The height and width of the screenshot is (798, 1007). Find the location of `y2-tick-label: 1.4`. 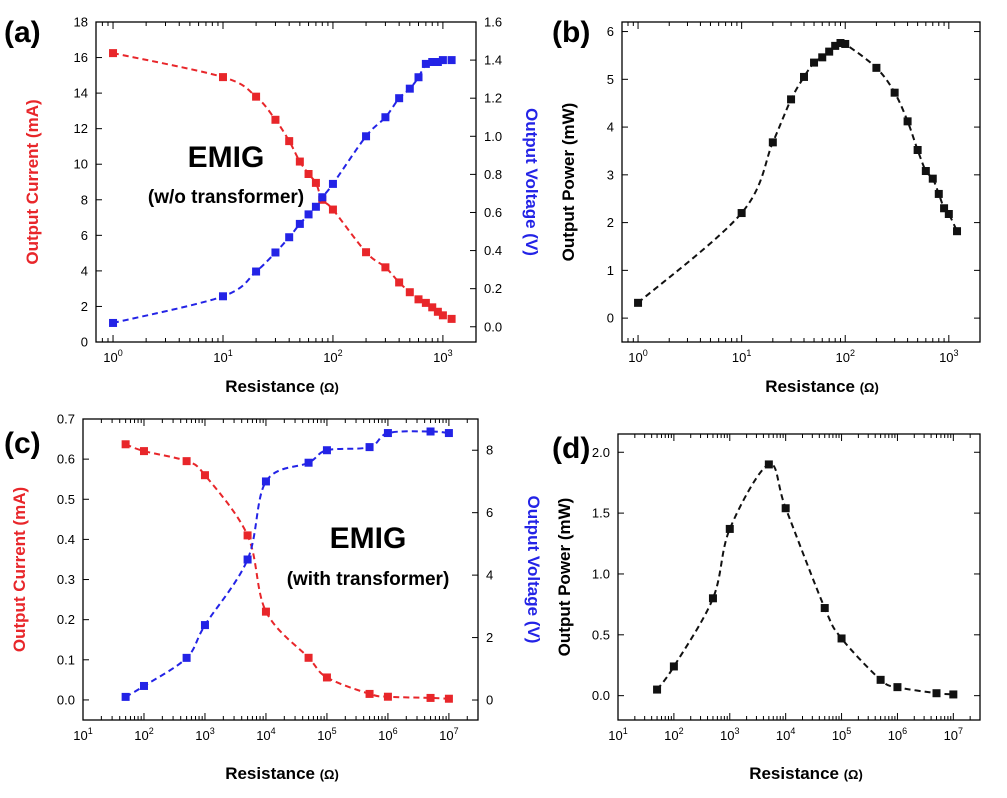

y2-tick-label: 1.4 is located at coordinates (493, 60).